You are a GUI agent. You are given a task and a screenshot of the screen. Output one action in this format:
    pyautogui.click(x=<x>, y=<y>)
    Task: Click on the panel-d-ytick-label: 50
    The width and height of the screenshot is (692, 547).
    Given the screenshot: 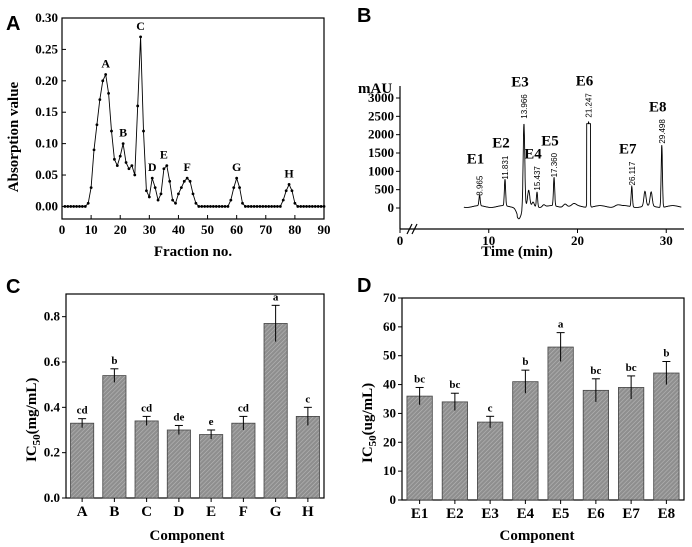 What is the action you would take?
    pyautogui.click(x=389, y=355)
    